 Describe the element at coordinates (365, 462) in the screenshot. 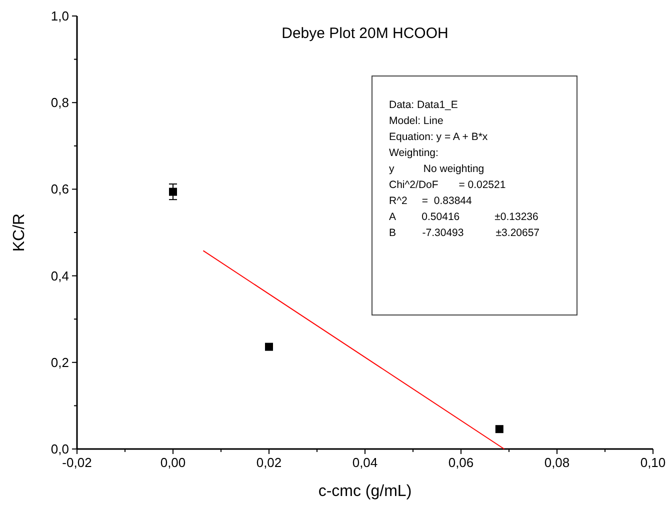

I see `x-tick-label: 0,04` at that location.